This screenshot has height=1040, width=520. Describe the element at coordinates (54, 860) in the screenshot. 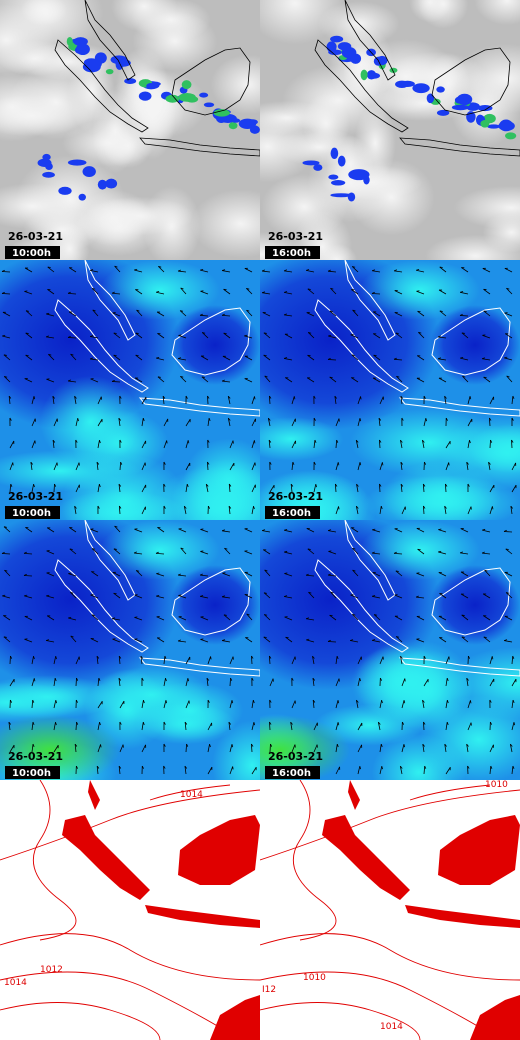

I see `isobar` at that location.